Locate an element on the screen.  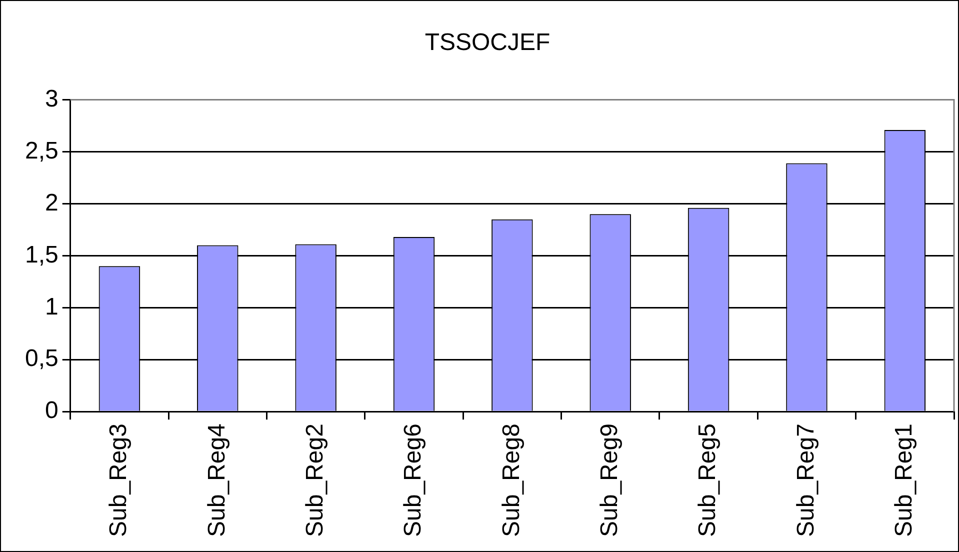
x-tick-label: Sub_Reg9 is located at coordinates (609, 481).